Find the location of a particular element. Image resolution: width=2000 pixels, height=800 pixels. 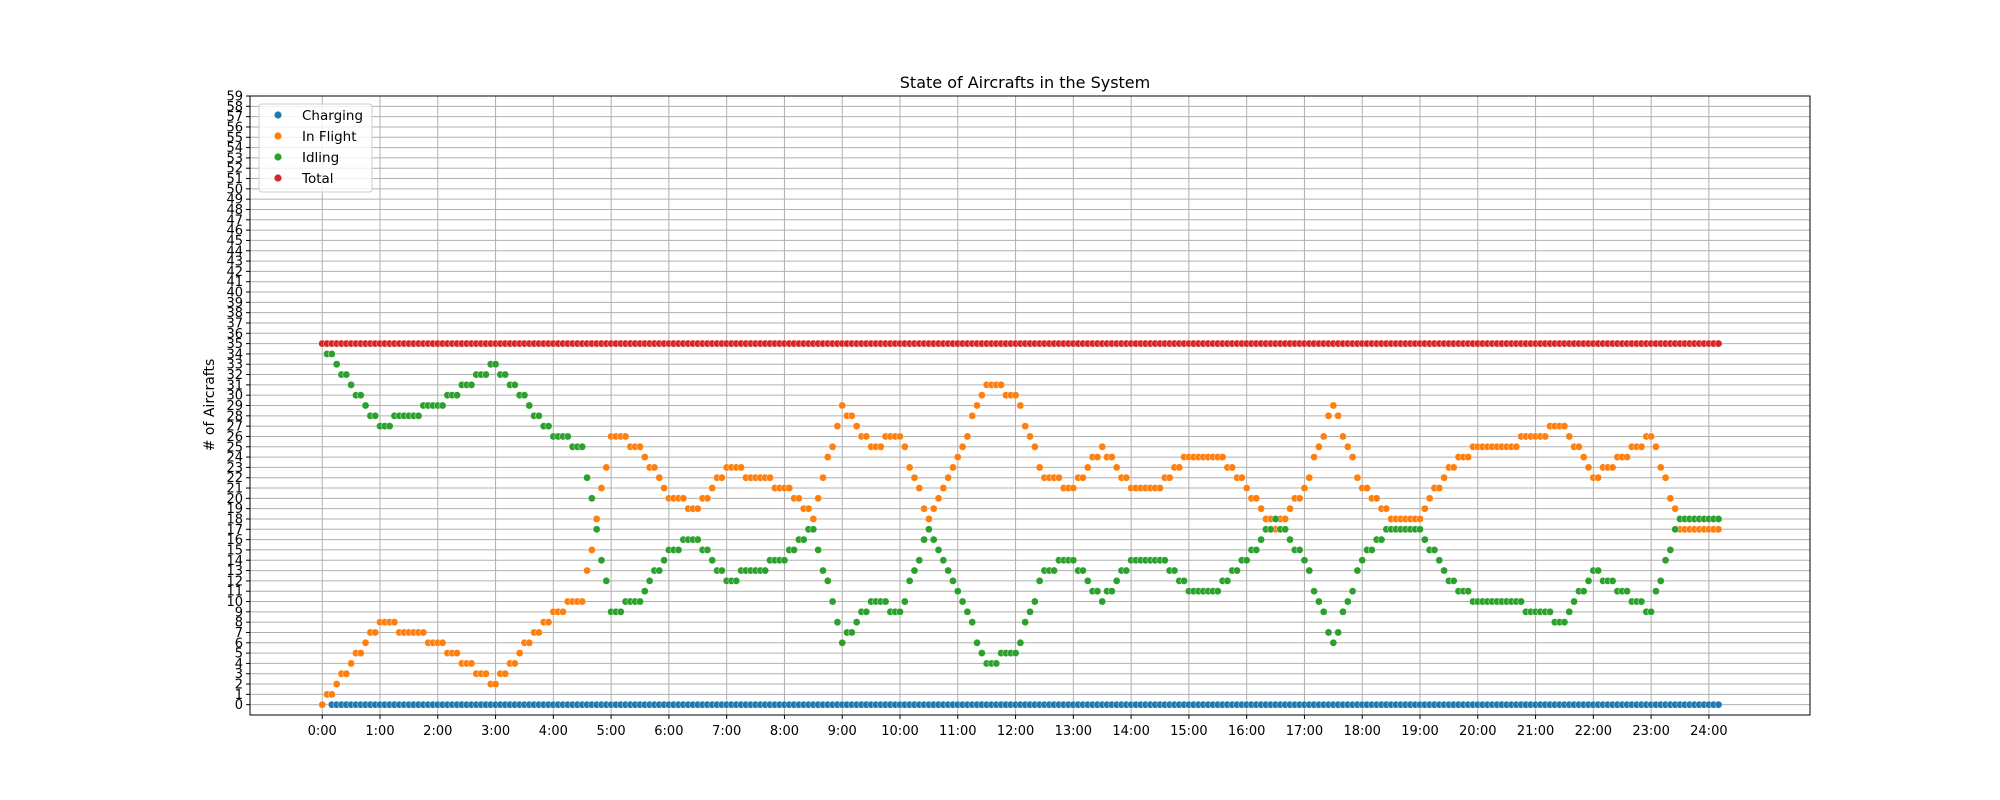

y-tick-label: 27 is located at coordinates (234, 427).